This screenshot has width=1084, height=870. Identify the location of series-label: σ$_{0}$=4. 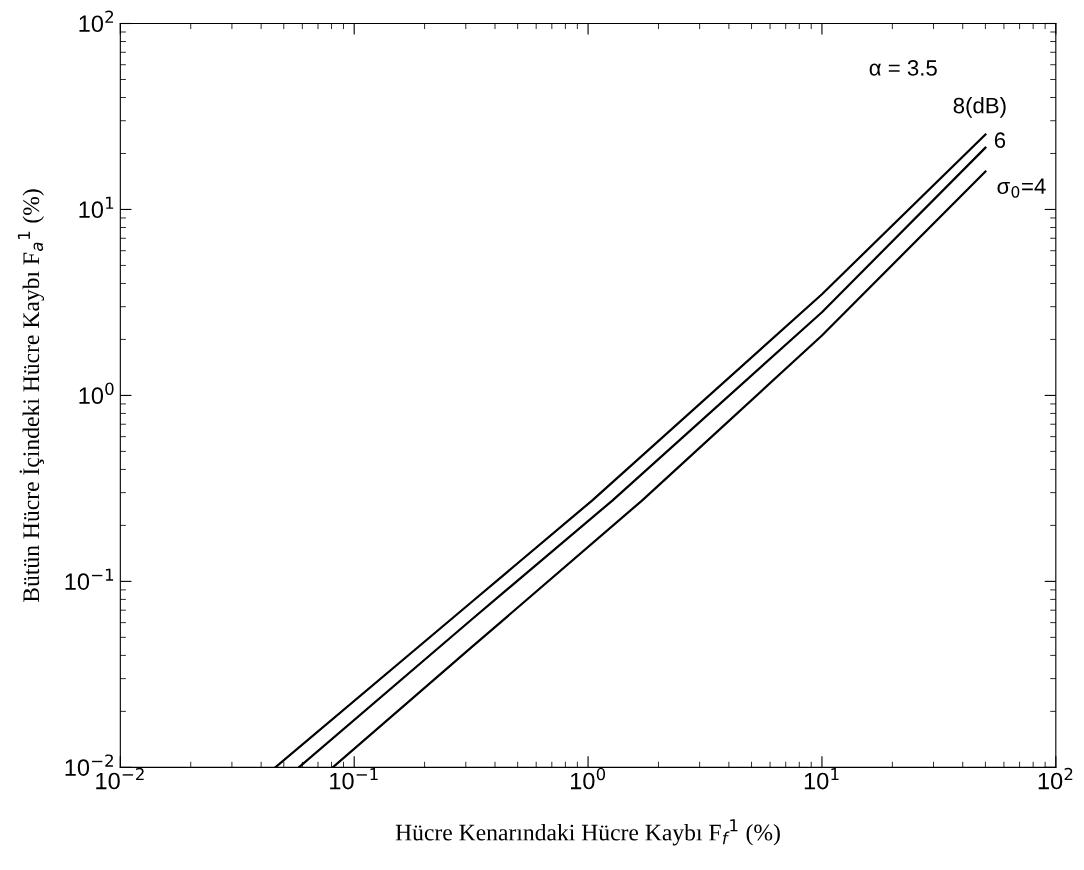
(1021, 188).